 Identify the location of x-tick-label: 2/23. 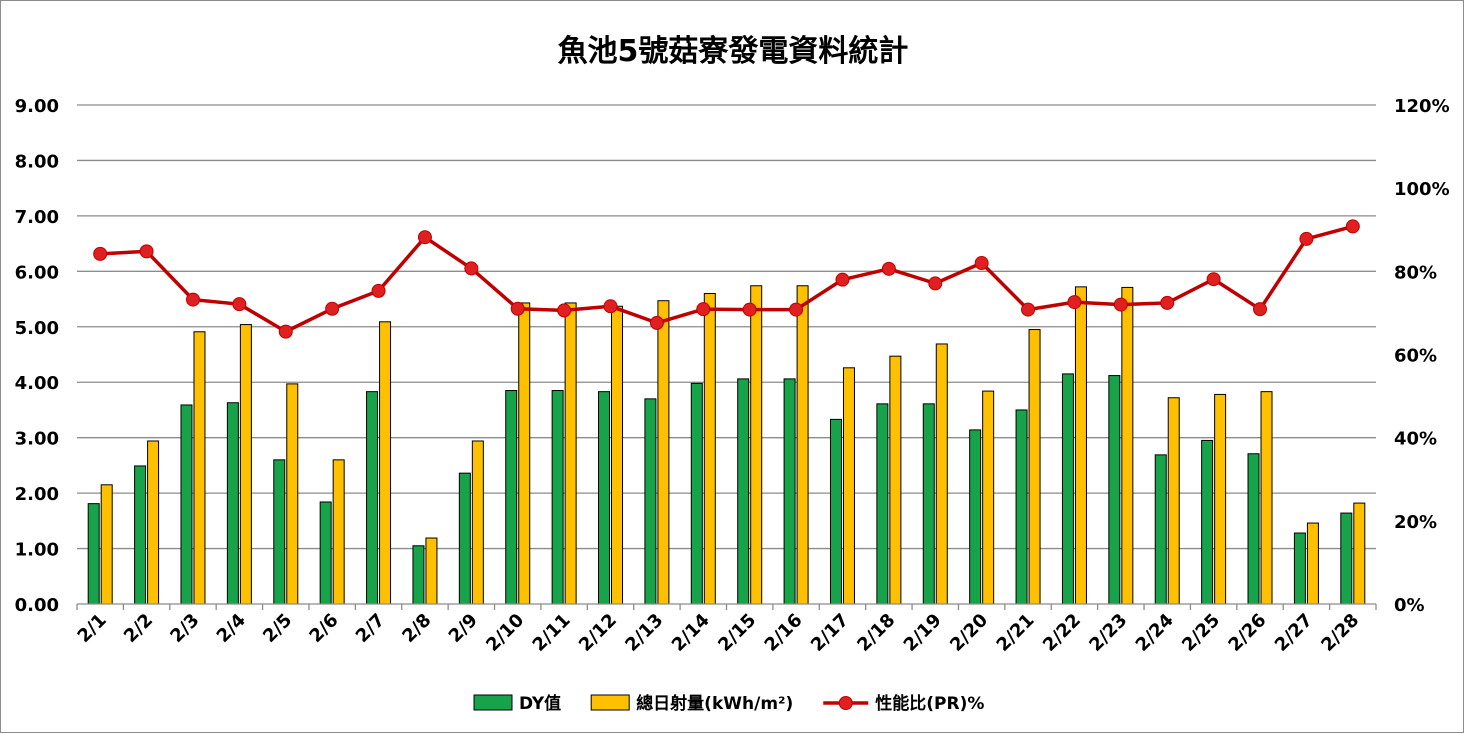
(1108, 633).